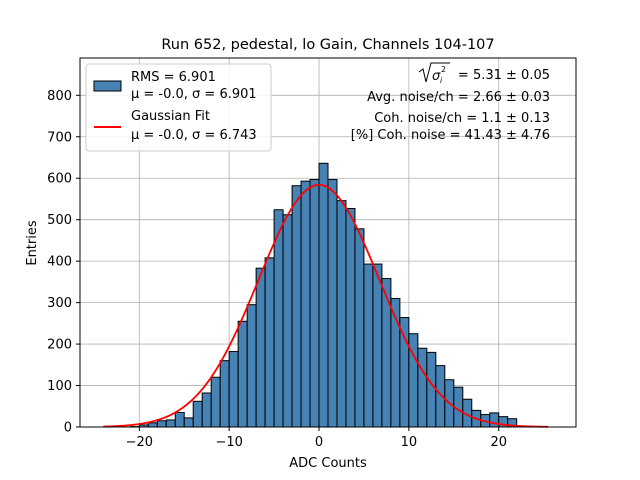 The height and width of the screenshot is (480, 640). What do you see at coordinates (441, 80) in the screenshot?
I see `svg-text: i` at bounding box center [441, 80].